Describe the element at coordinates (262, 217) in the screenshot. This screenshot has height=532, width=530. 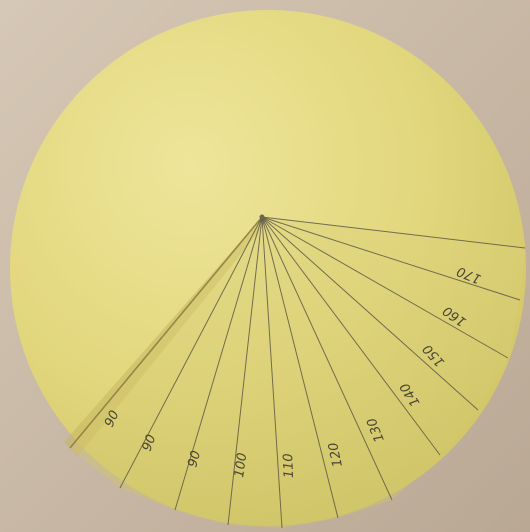
I see `apex-point` at that location.